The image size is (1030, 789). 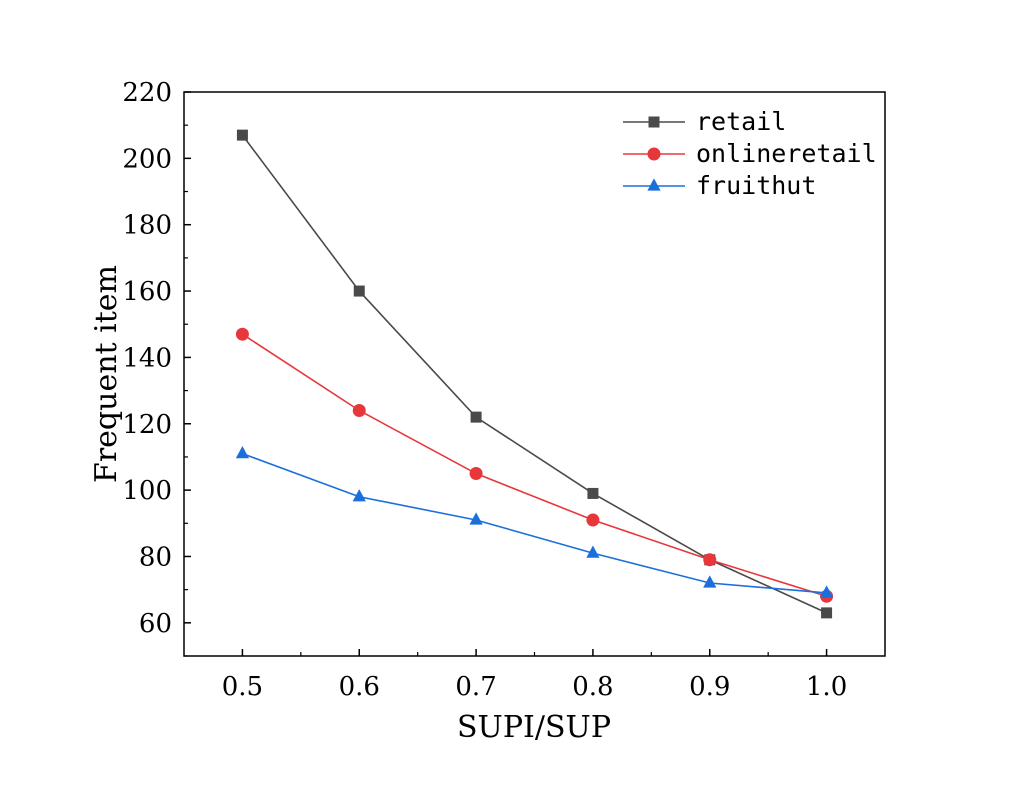 I want to click on legend-label: onlineretail, so click(x=786, y=153).